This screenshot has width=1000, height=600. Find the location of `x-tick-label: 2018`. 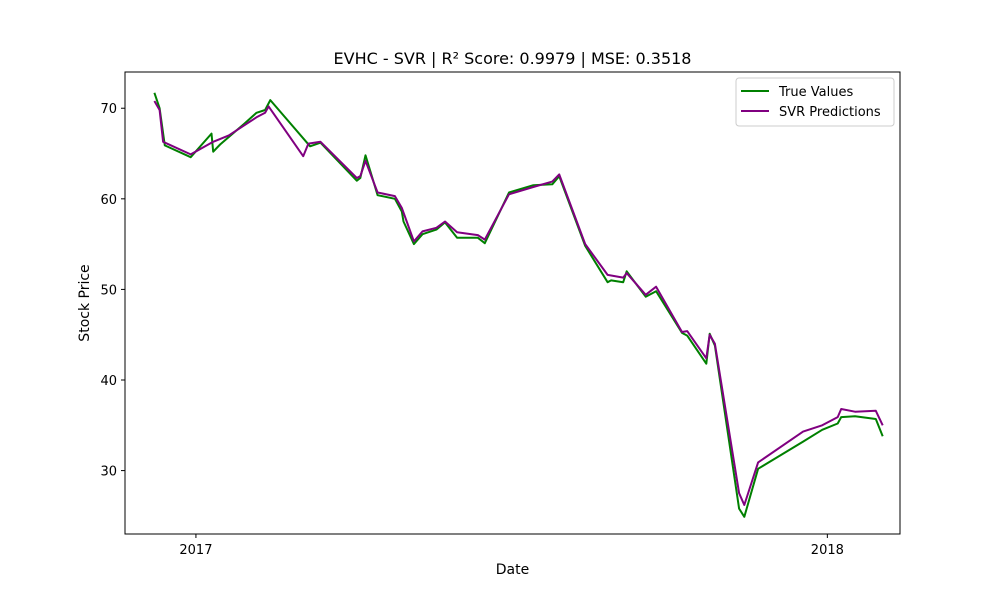

x-tick-label: 2018 is located at coordinates (827, 550).